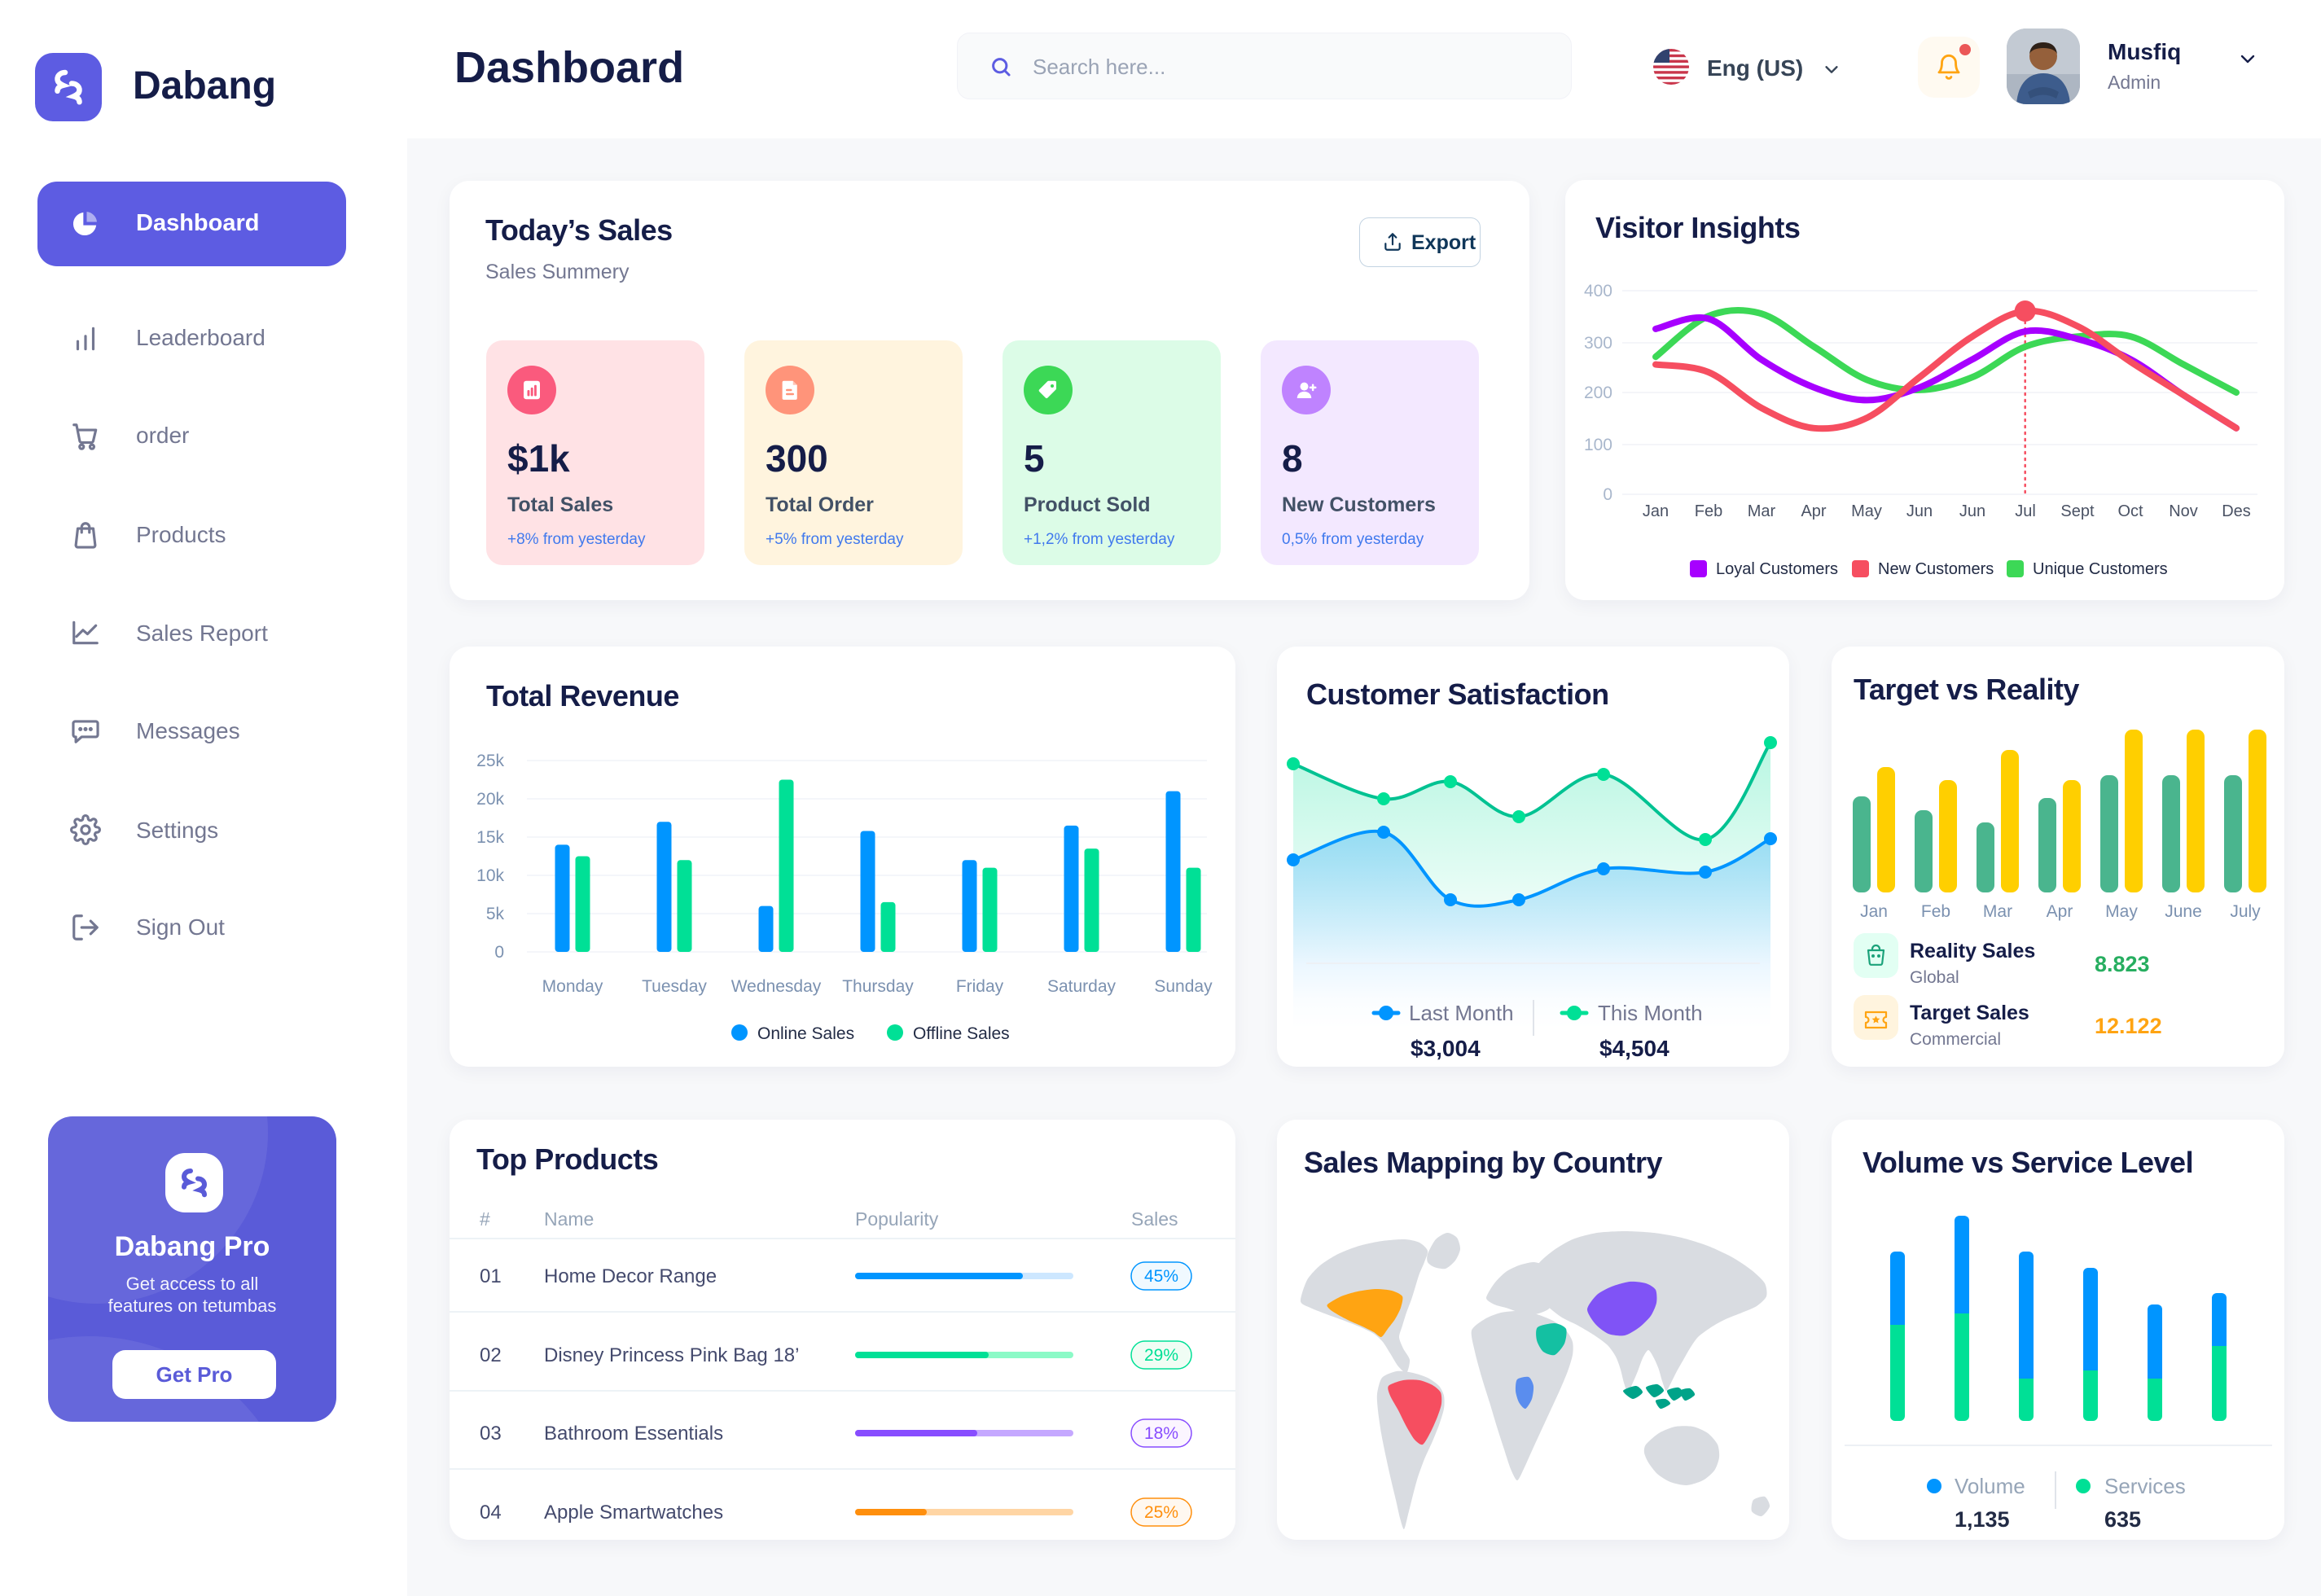 Image resolution: width=2321 pixels, height=1596 pixels. Describe the element at coordinates (1161, 1433) in the screenshot. I see `svg-text: 18%` at that location.